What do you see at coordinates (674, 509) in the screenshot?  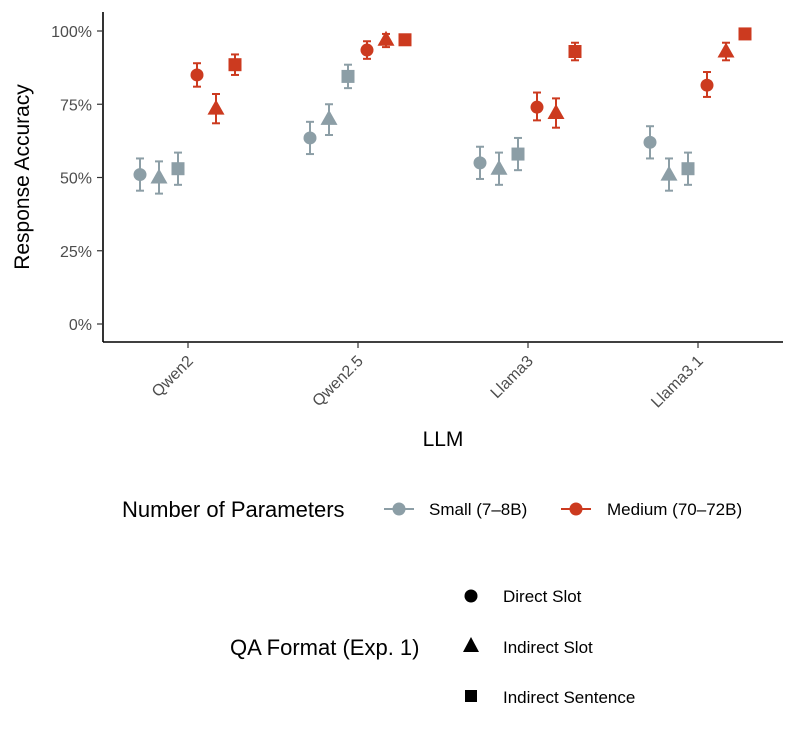 I see `legend-label-medium: Medium (70–72B)` at bounding box center [674, 509].